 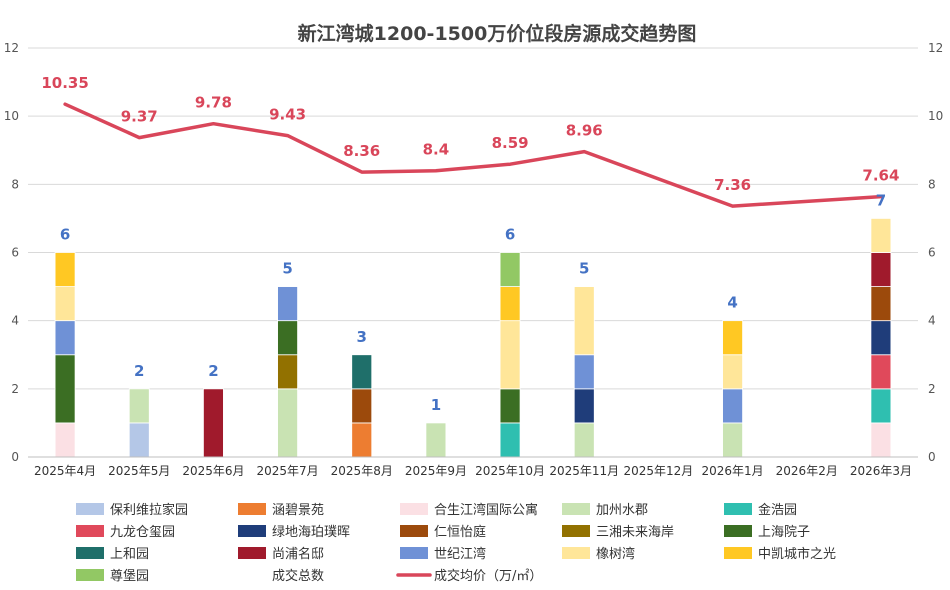 I want to click on legend-item: 中凯城市之光, so click(x=780, y=554).